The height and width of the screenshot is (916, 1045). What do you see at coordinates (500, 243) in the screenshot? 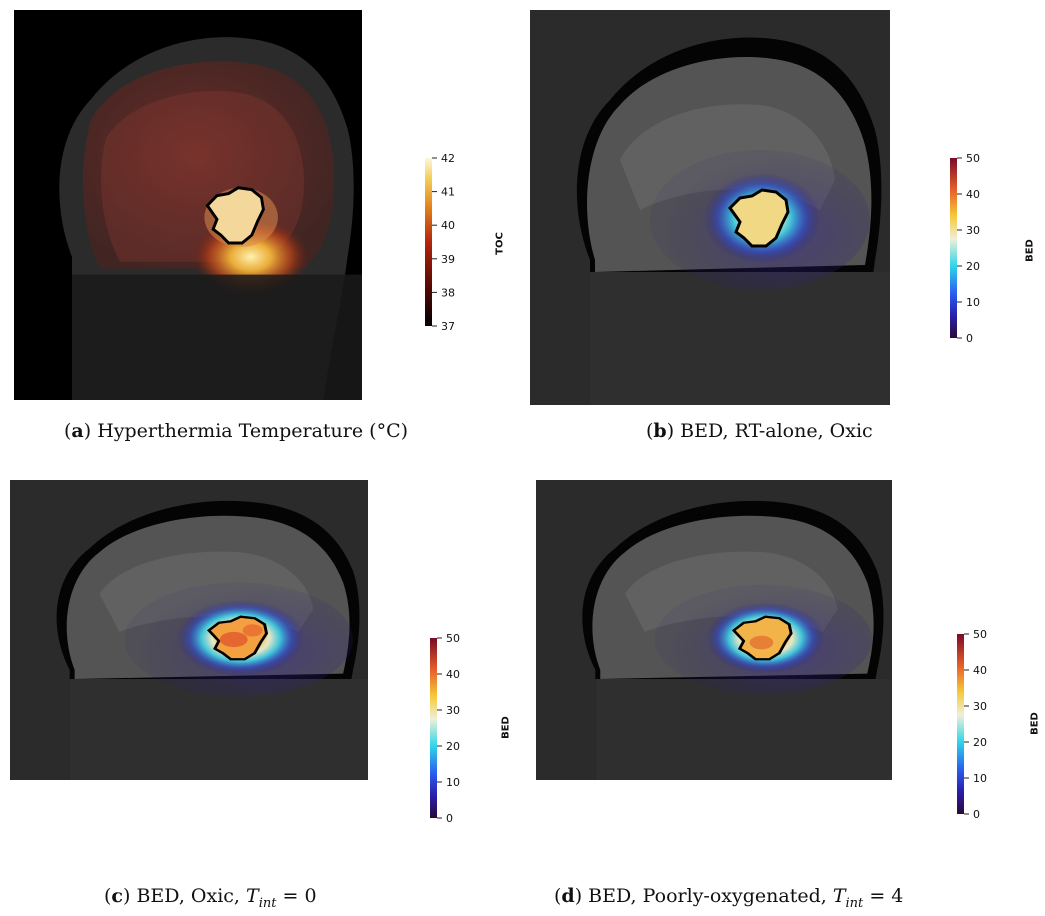
I see `colorbar-title-a: TOC` at bounding box center [500, 243].